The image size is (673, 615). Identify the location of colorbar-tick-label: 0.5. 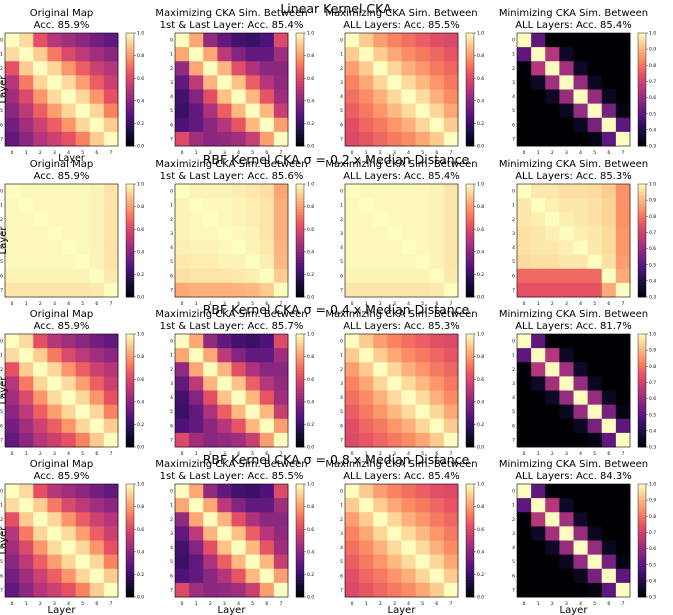
(652, 265).